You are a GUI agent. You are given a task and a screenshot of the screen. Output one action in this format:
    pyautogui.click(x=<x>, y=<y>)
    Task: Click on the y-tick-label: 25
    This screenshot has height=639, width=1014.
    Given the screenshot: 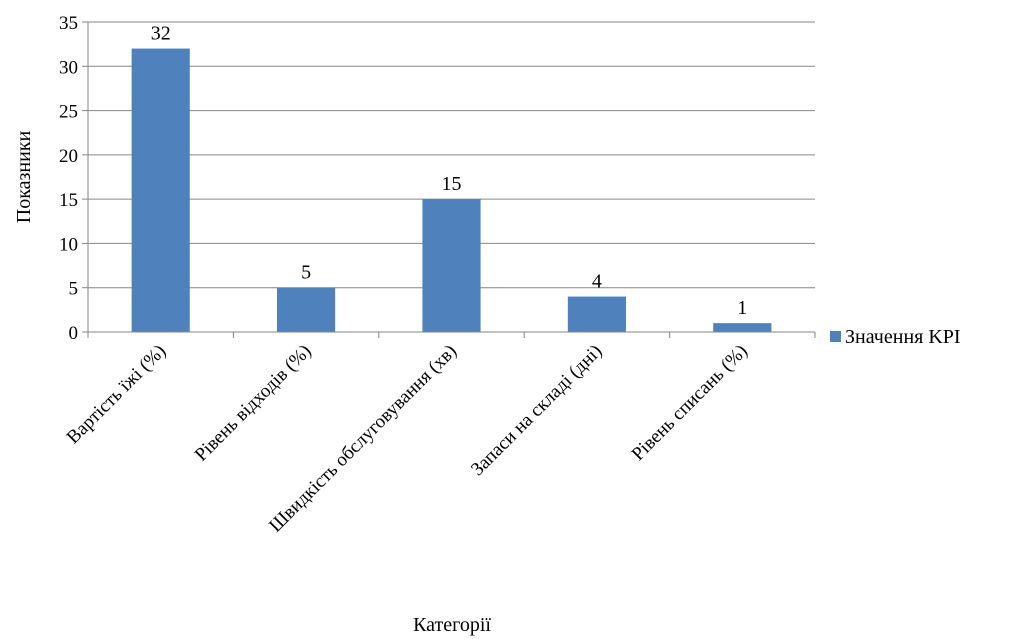 What is the action you would take?
    pyautogui.click(x=68, y=112)
    